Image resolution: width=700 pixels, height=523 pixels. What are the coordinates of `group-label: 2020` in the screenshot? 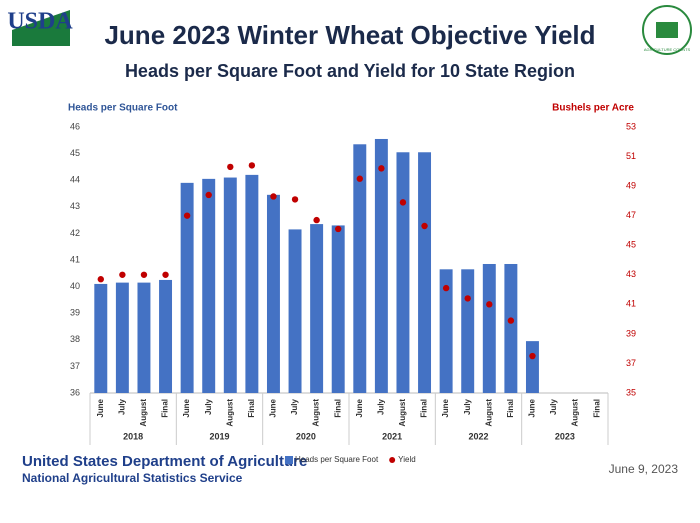 It's located at (306, 436).